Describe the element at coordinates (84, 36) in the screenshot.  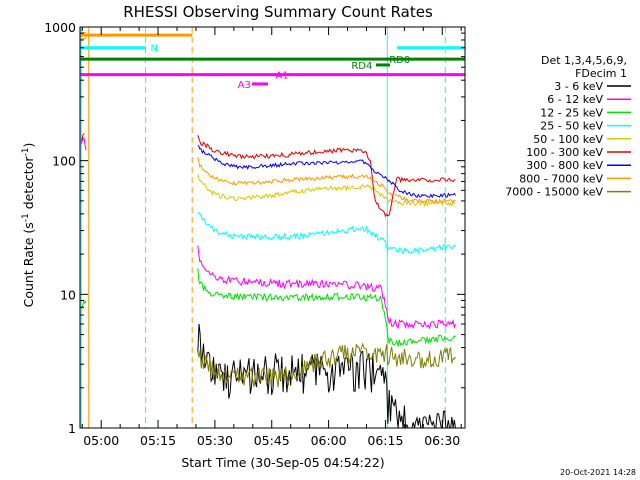
I see `flag-label: S` at that location.